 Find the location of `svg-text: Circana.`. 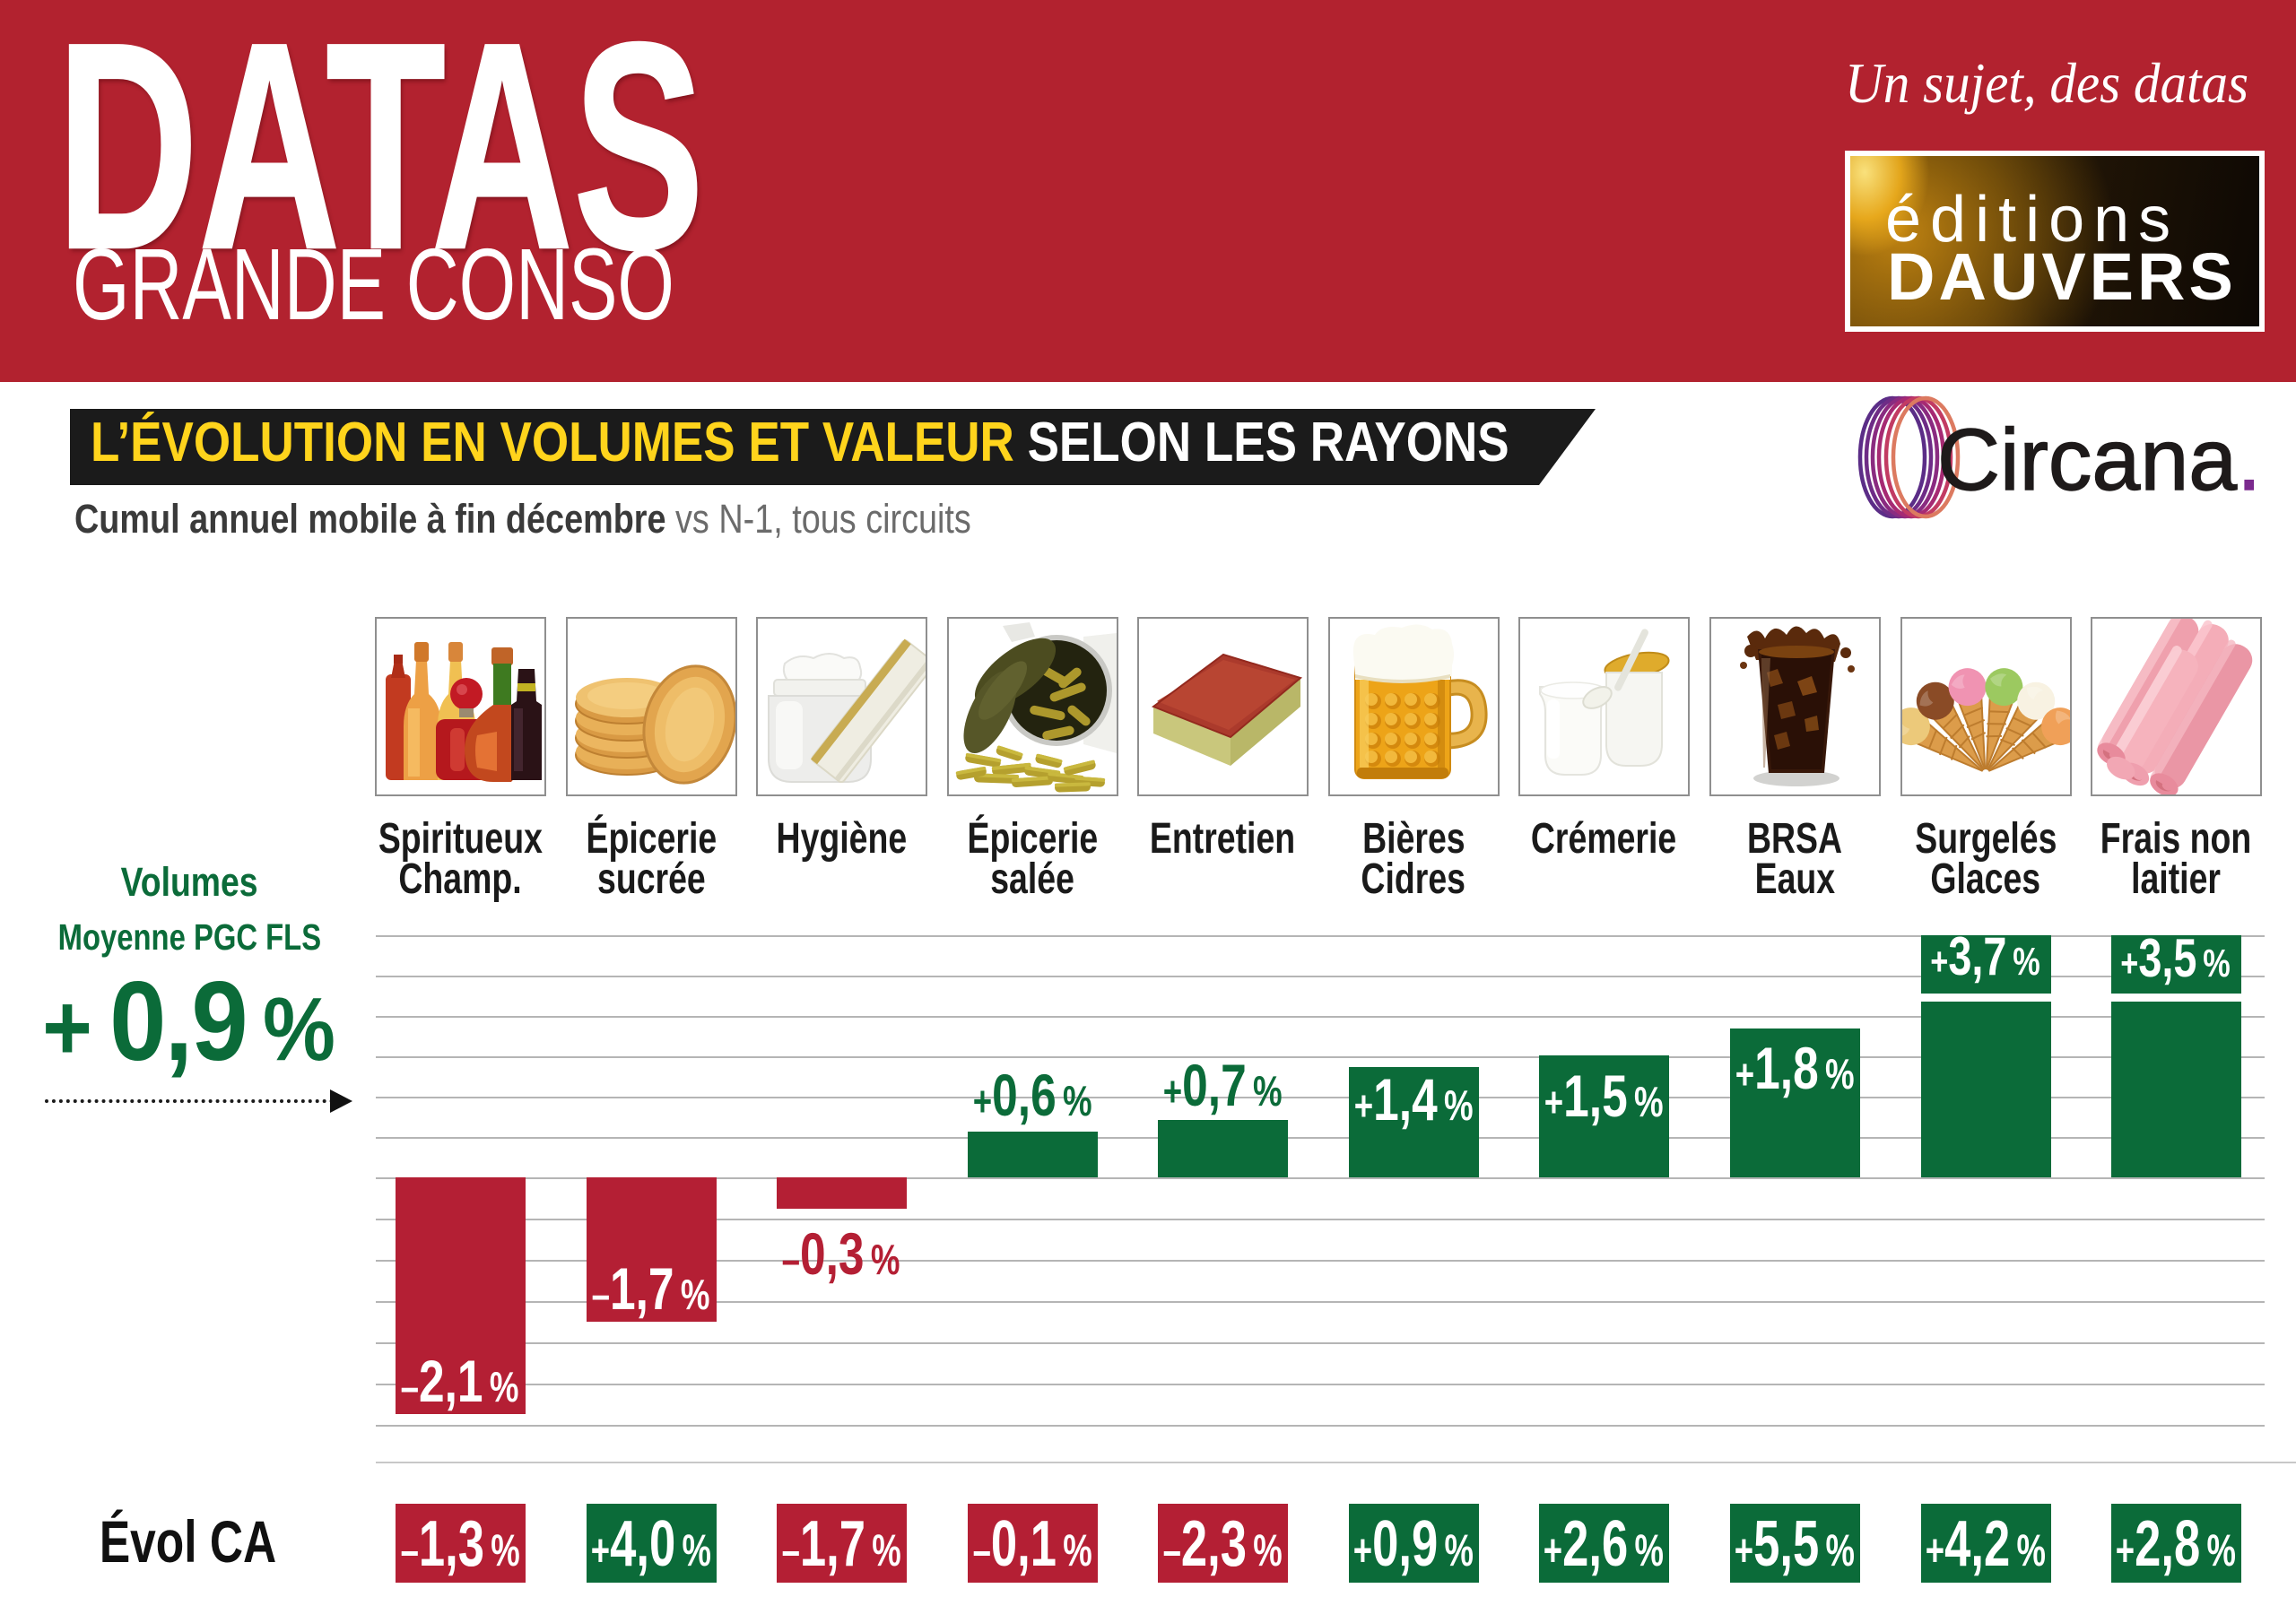

svg-text: Circana. is located at coordinates (2099, 460).